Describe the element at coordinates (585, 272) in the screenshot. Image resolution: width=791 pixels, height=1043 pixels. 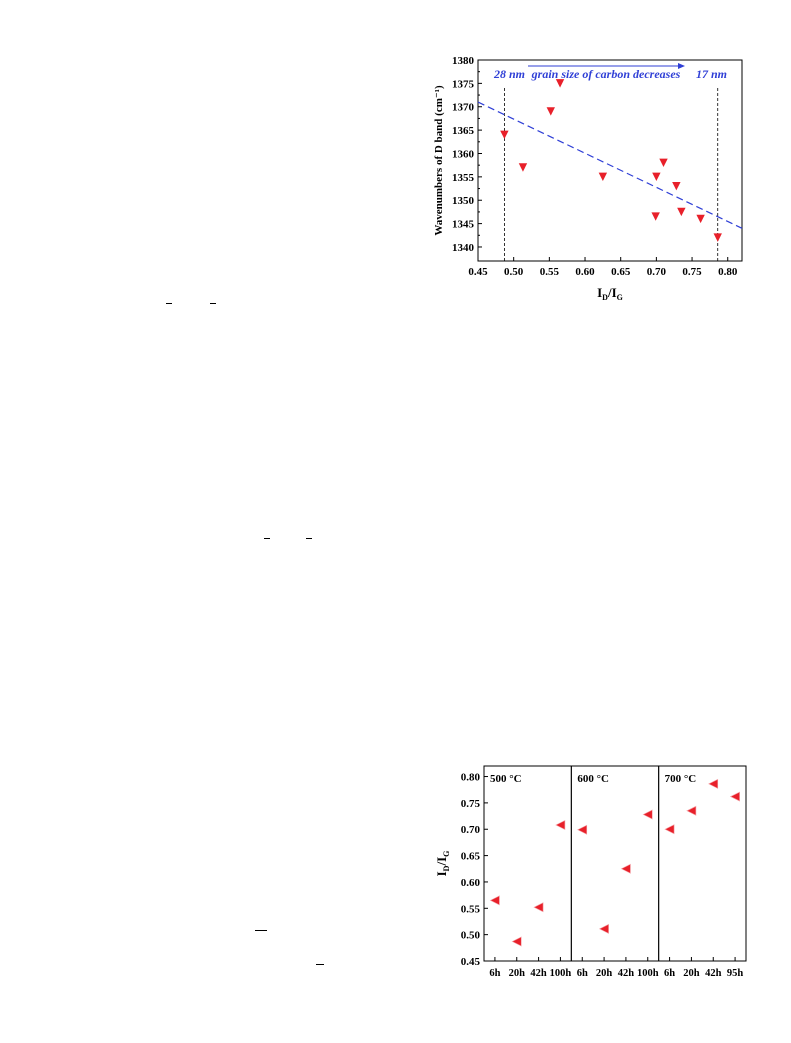
I see `x-tick-label: 0.60` at that location.